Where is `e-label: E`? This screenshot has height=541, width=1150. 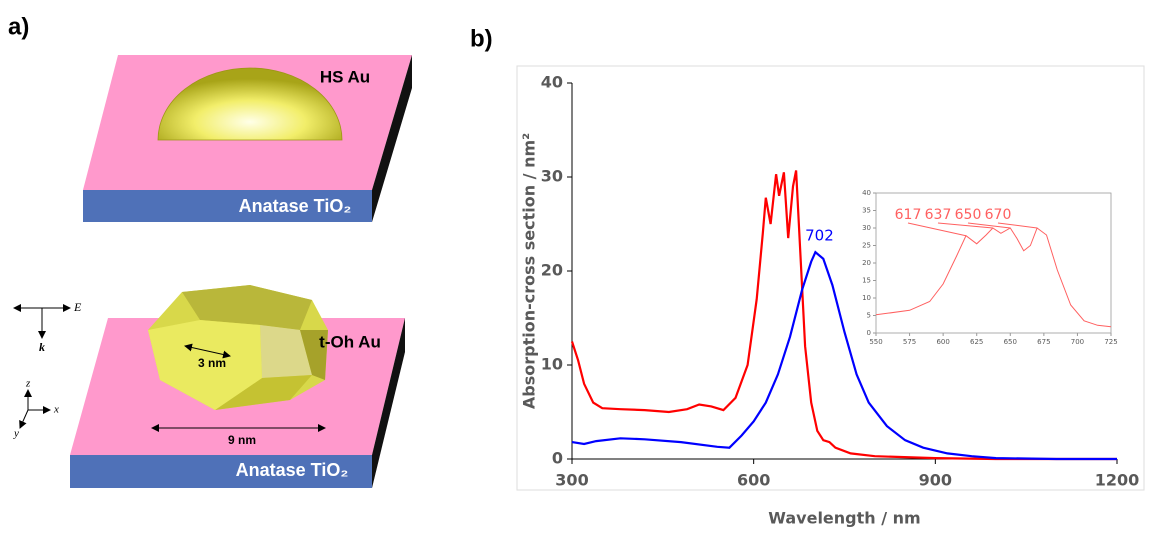
e-label: E is located at coordinates (77, 307).